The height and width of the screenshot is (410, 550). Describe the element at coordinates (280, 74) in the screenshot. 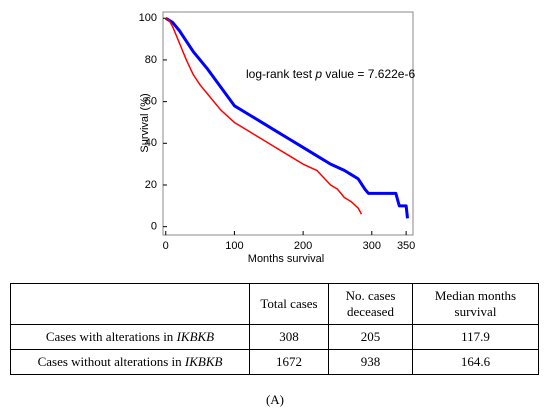

I see `annotation-text: log-rank test` at that location.